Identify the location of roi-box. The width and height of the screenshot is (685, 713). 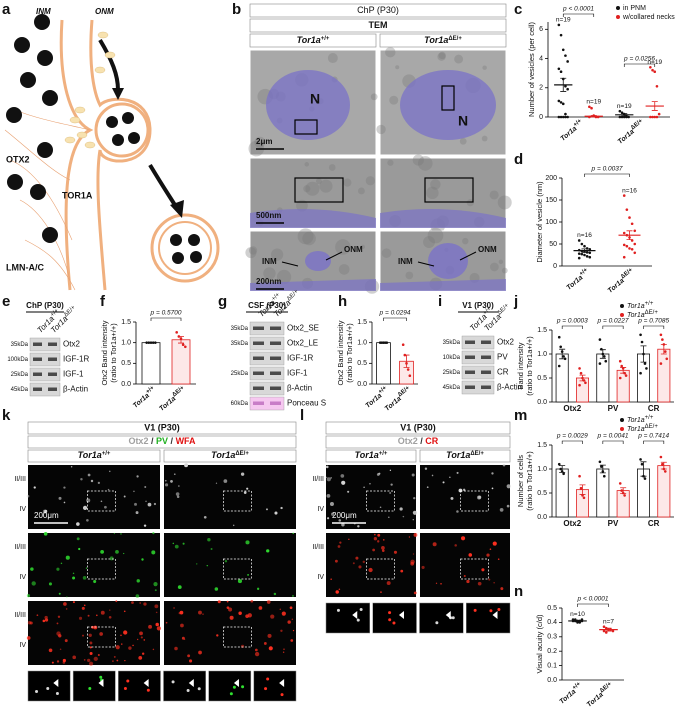
(237, 637).